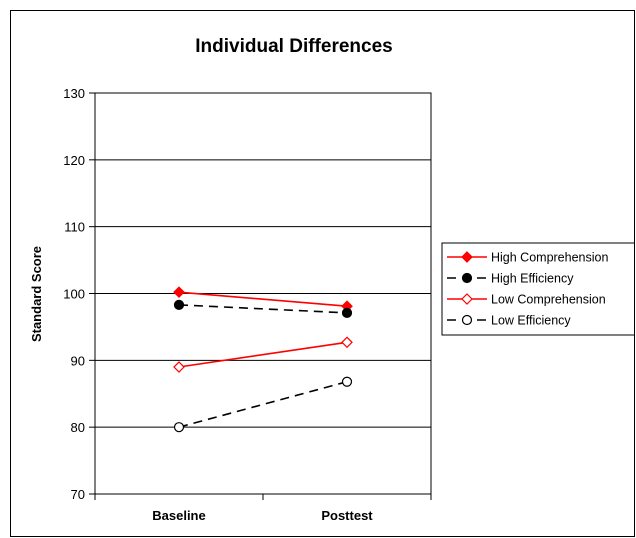  Describe the element at coordinates (548, 300) in the screenshot. I see `legend-label: Low Comprehension` at that location.